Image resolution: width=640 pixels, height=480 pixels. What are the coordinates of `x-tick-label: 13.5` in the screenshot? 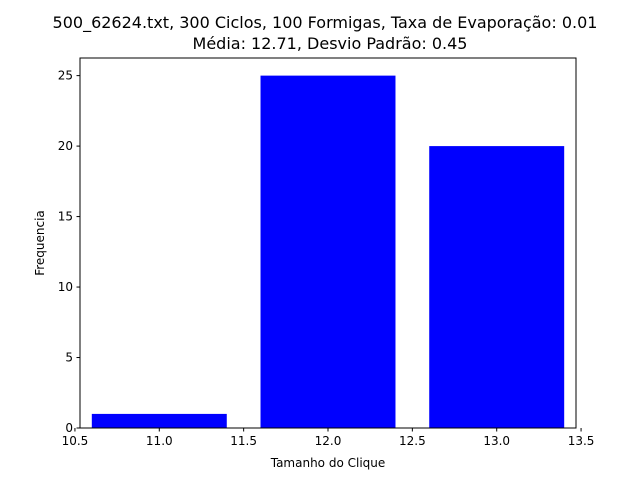 It's located at (581, 441).